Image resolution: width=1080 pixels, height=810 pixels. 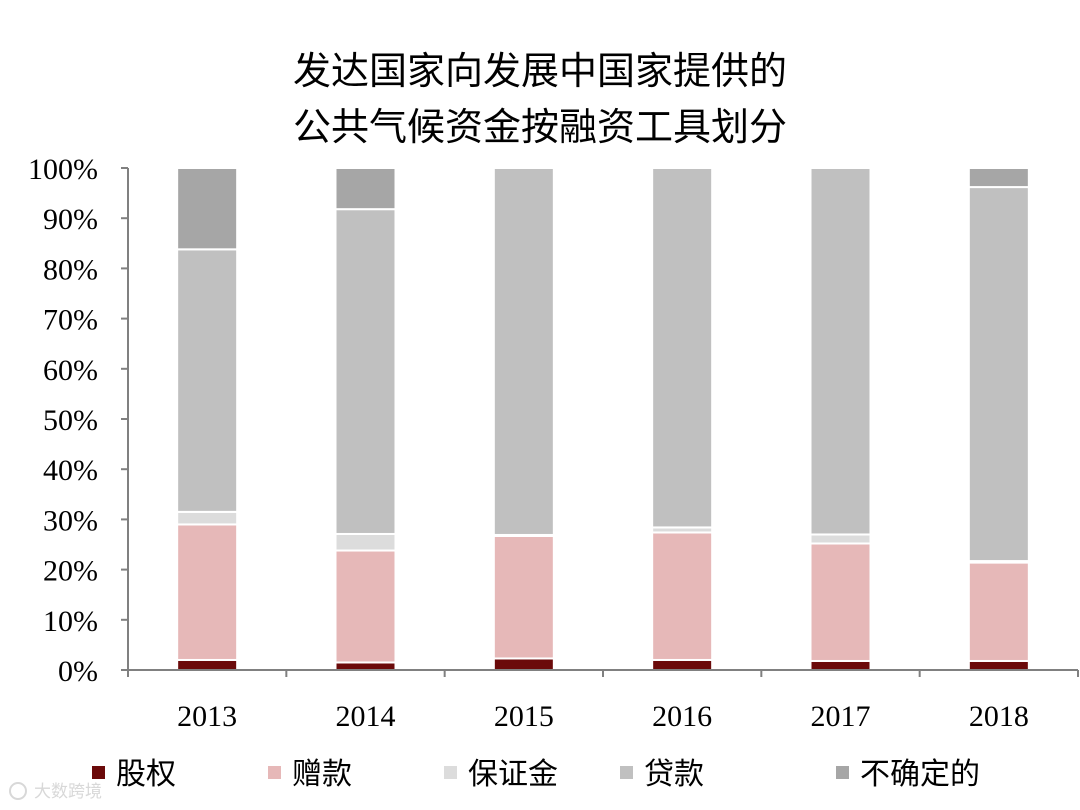 I want to click on legend: 股权 赠款 保证金 贷款 不确定的, so click(x=536, y=774).